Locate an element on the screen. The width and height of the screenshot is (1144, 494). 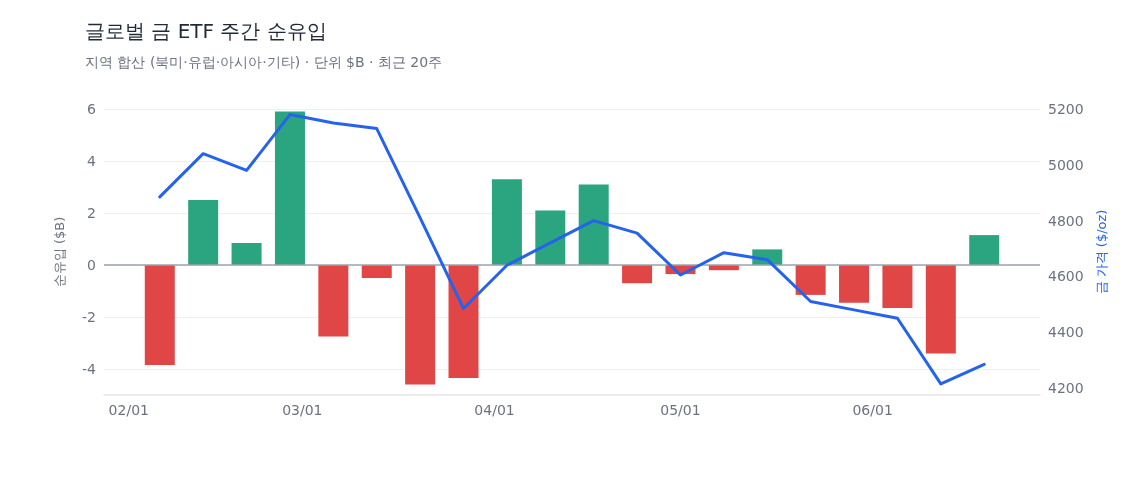
y-tick-label: 4 is located at coordinates (92, 161).